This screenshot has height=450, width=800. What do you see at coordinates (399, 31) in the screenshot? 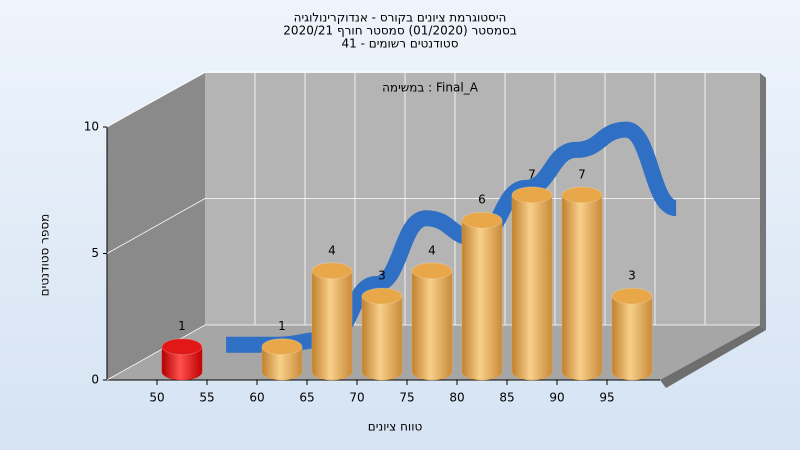
I see `chart-title: בסמסטר (01/2020) סמסטר חורף 2020/21` at bounding box center [399, 31].